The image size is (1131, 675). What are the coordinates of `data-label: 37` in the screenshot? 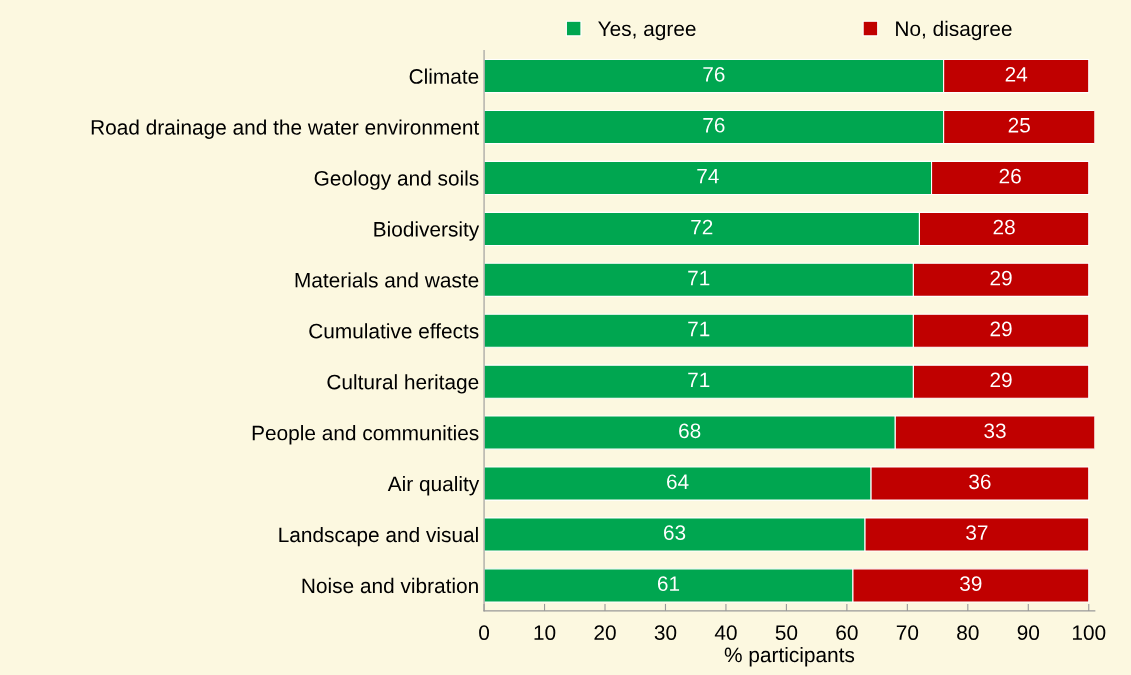 It's located at (977, 533).